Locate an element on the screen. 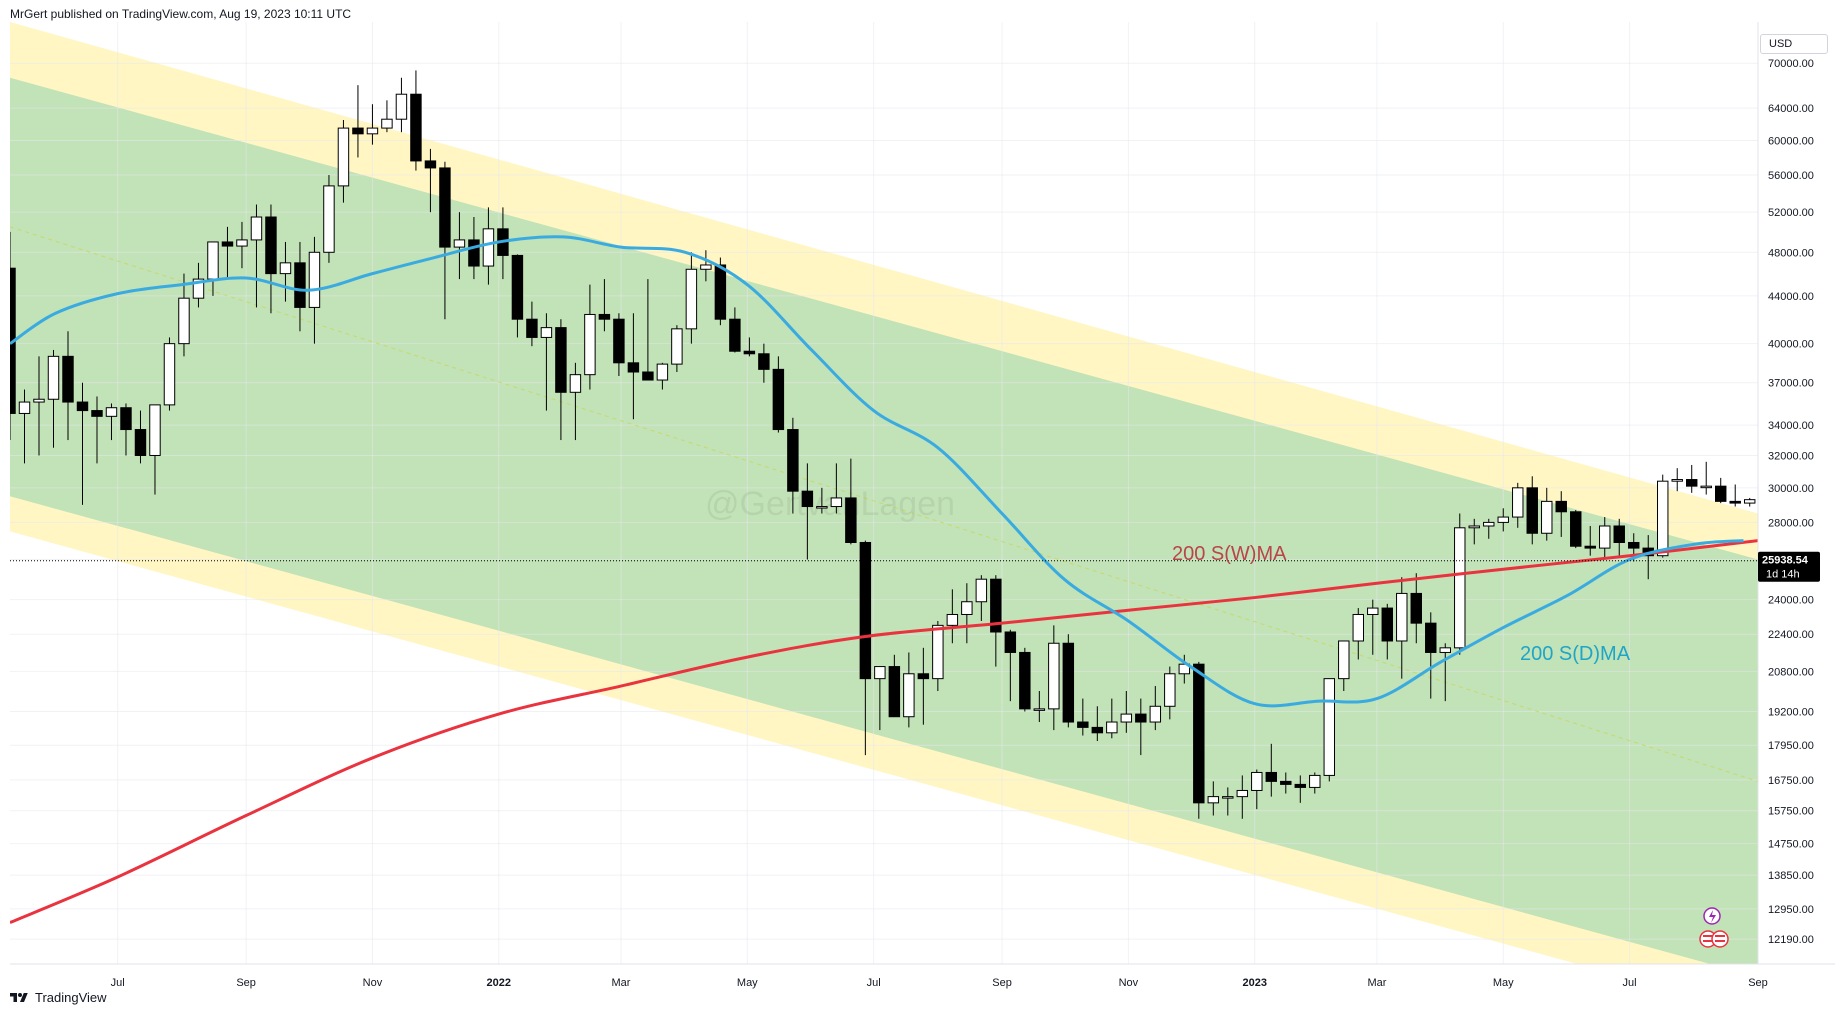 Image resolution: width=1835 pixels, height=1013 pixels. time-tick-label: Jul is located at coordinates (1630, 983).